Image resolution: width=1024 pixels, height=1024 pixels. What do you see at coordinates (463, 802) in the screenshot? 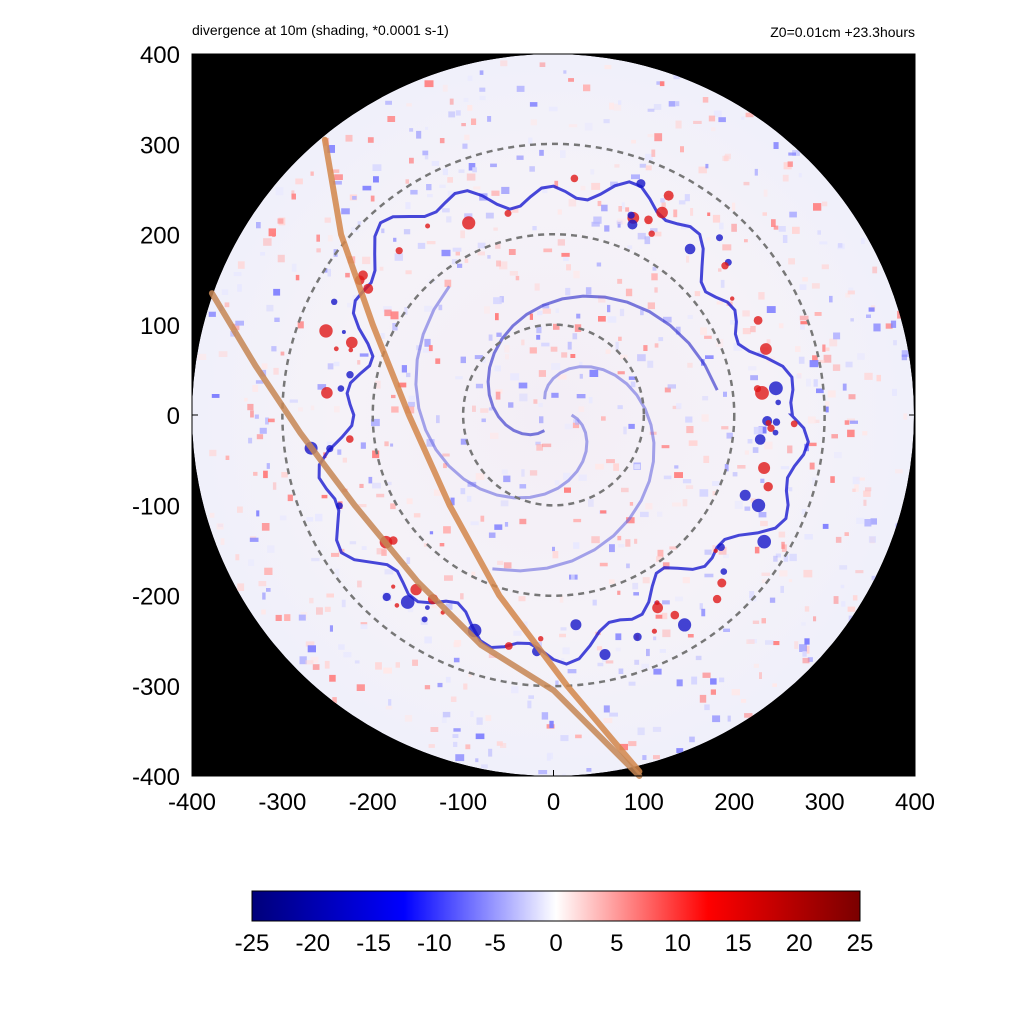
I see `x-tick-label: -100` at bounding box center [463, 802].